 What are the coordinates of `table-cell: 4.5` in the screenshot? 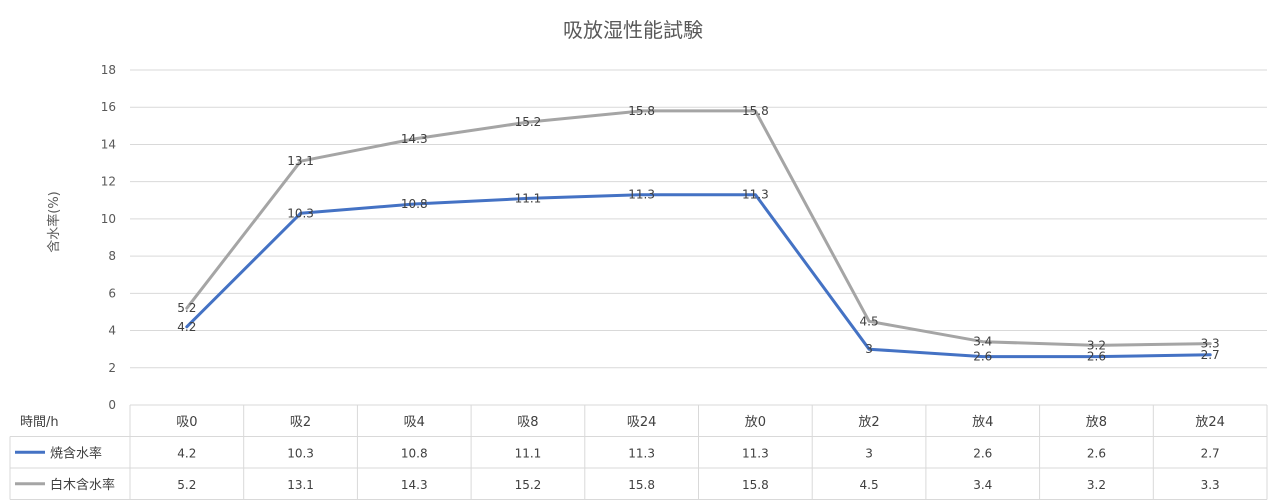 It's located at (869, 485).